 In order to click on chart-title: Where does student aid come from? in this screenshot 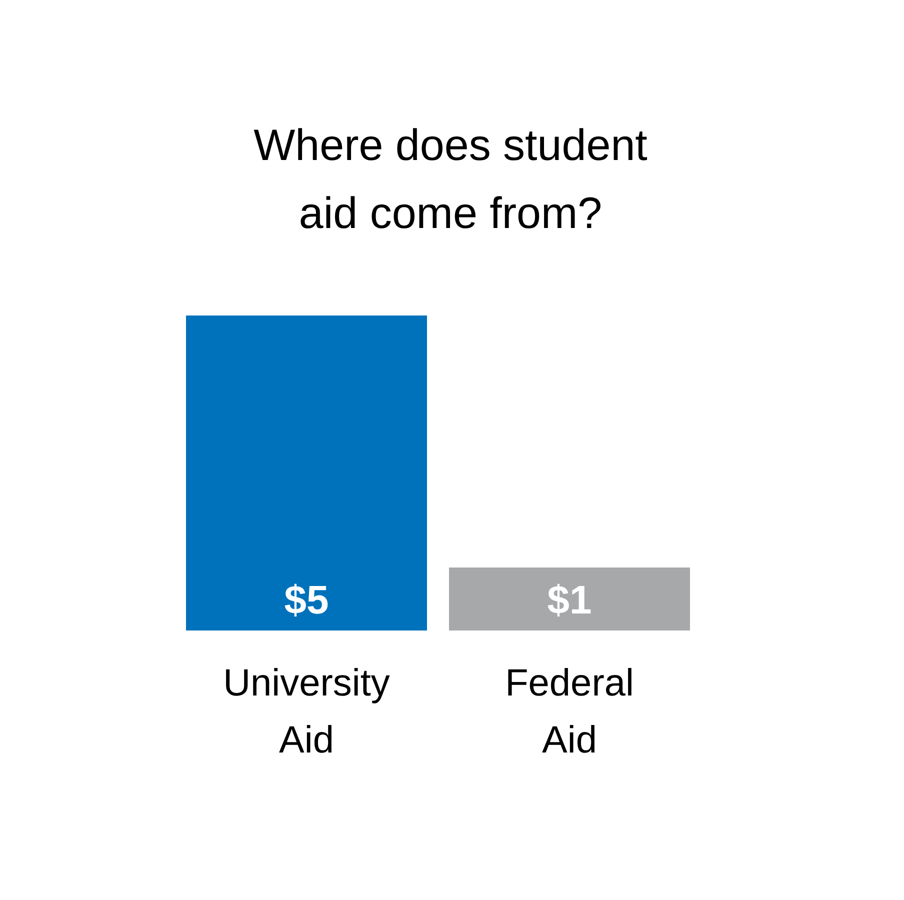, I will do `click(451, 179)`.